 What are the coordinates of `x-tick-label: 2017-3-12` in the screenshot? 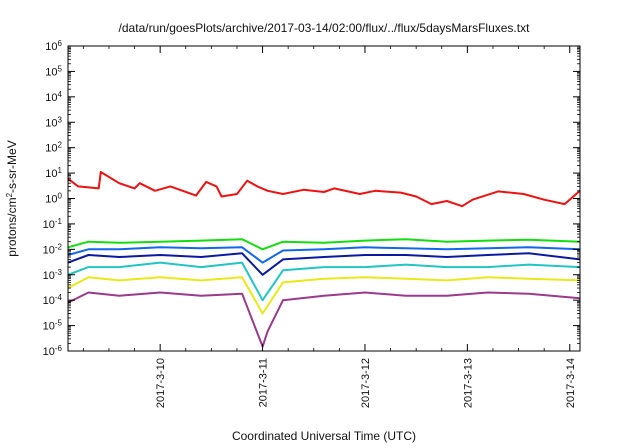 It's located at (366, 383).